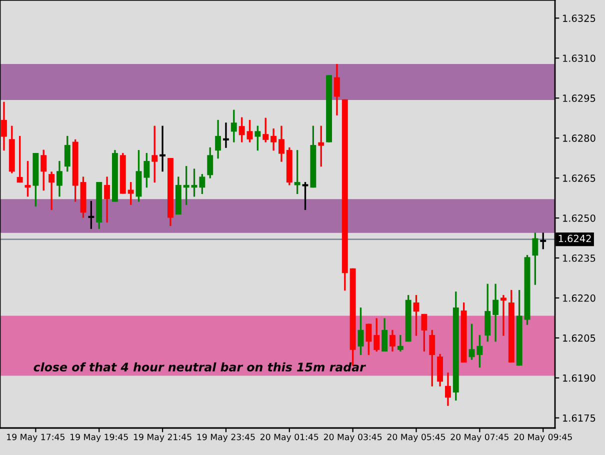 Image resolution: width=605 pixels, height=455 pixels. What do you see at coordinates (579, 138) in the screenshot?
I see `y-tick-label: 1.6280` at bounding box center [579, 138].